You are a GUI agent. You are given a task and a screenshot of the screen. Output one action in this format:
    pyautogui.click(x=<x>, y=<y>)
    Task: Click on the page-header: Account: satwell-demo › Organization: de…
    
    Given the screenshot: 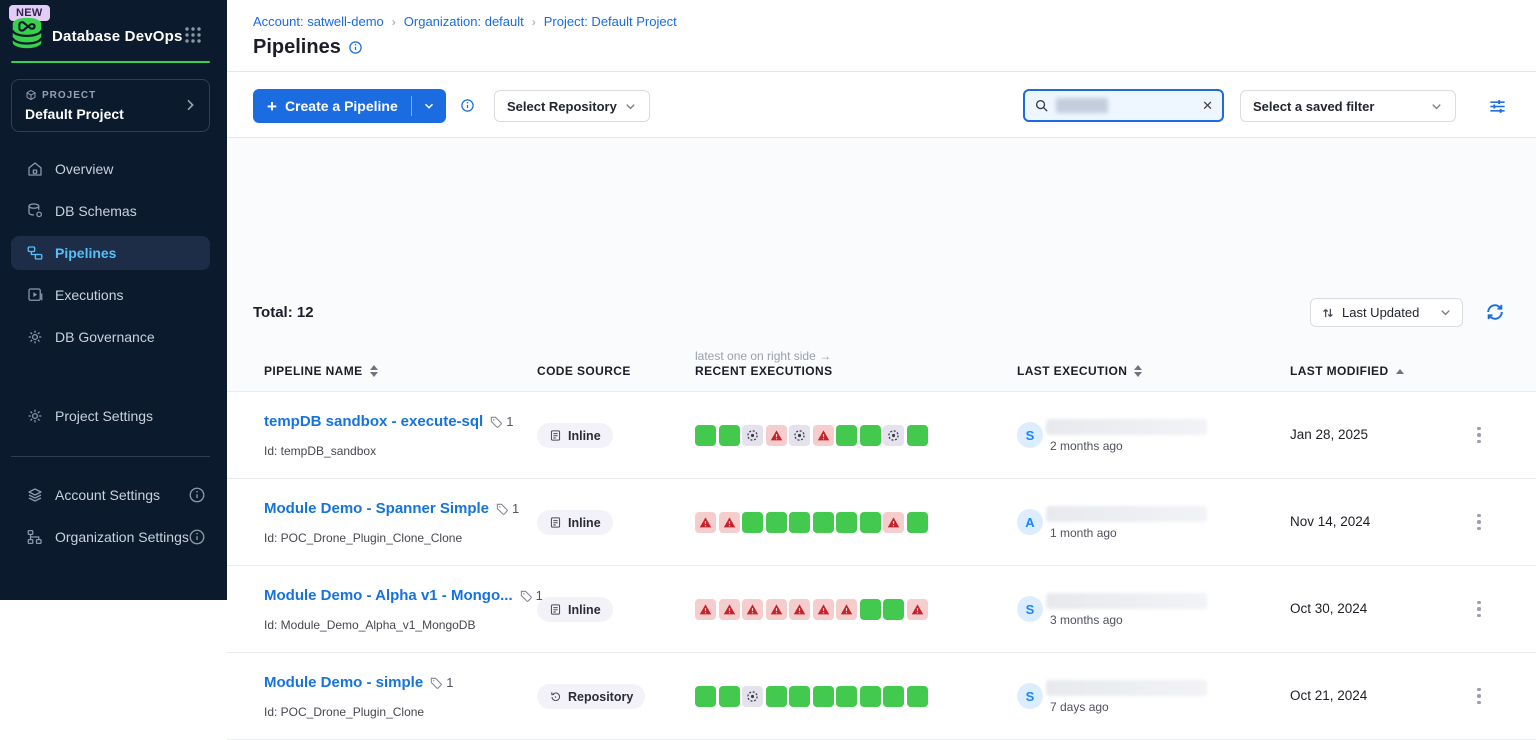 What is the action you would take?
    pyautogui.click(x=881, y=36)
    